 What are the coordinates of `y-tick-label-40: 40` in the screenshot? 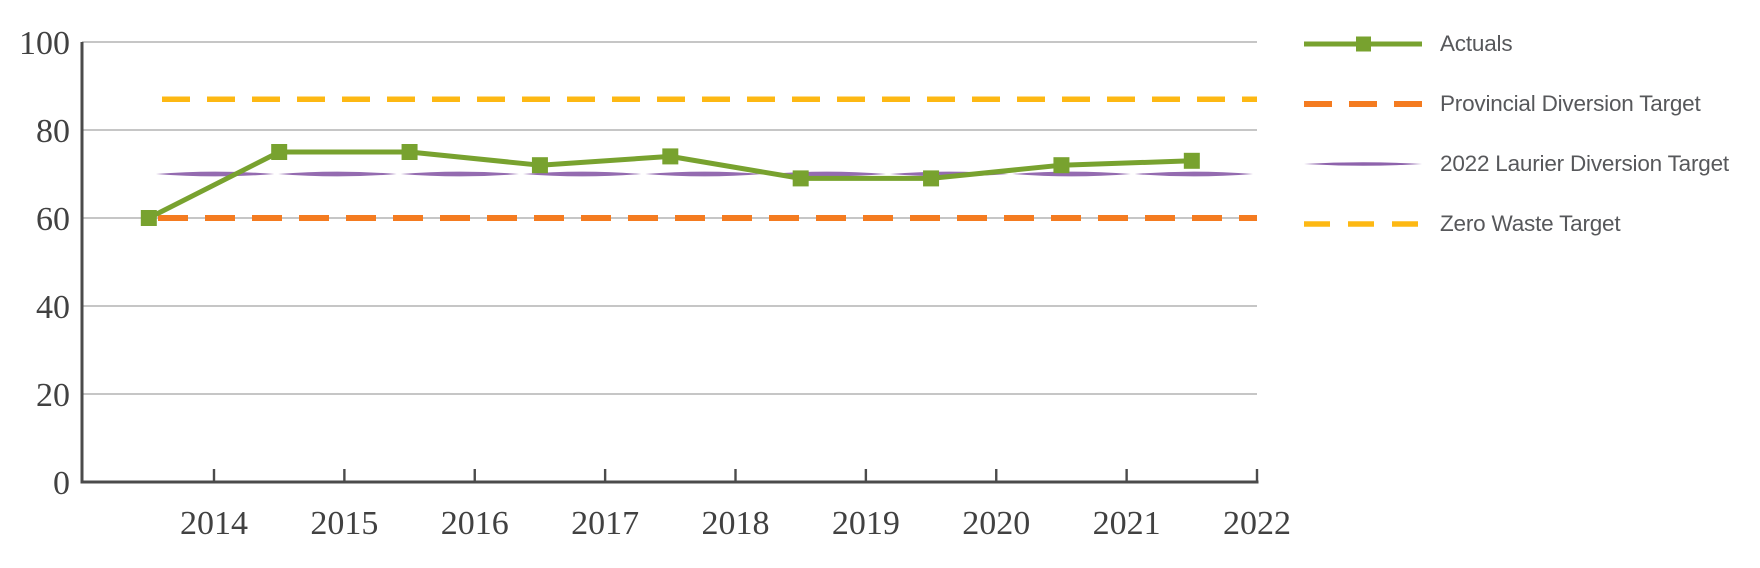 It's located at (53, 307).